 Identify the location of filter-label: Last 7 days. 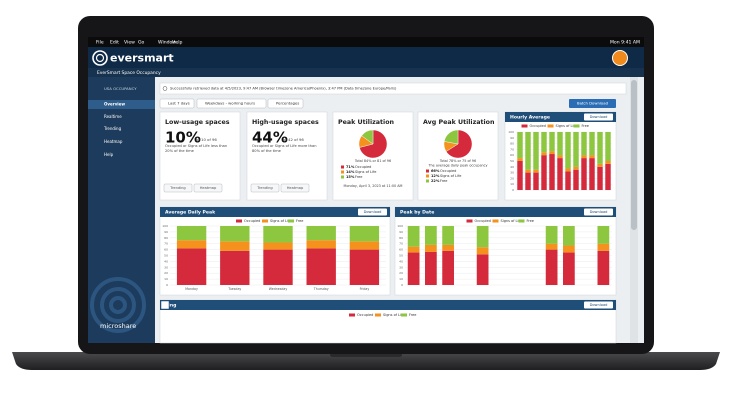
(179, 103).